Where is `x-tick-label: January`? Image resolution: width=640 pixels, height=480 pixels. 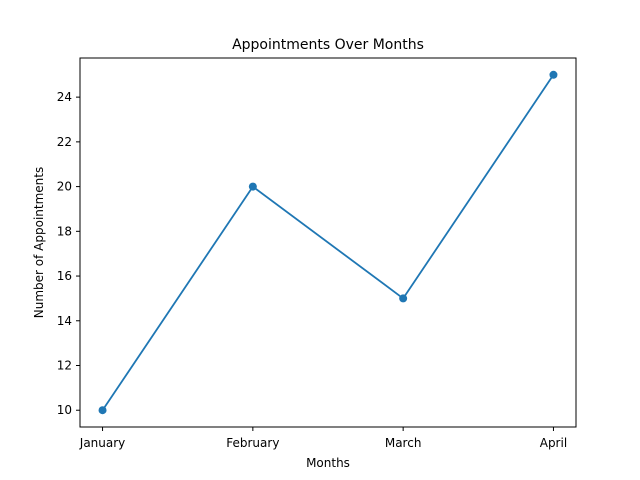 x-tick-label: January is located at coordinates (102, 443).